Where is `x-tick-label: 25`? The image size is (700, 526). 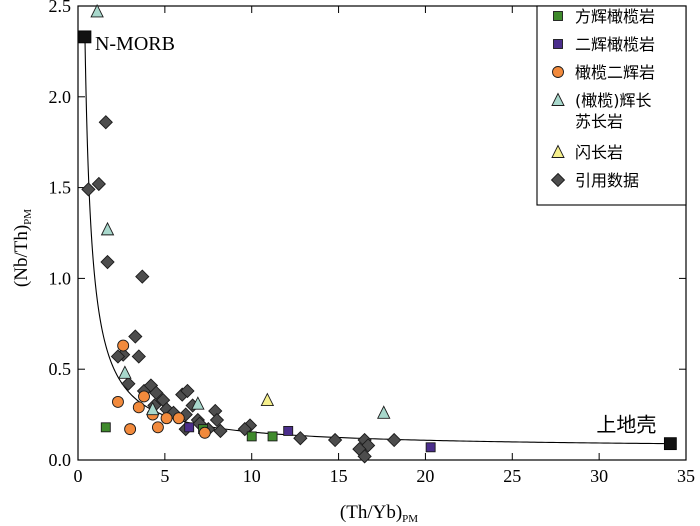
x-tick-label: 25 is located at coordinates (512, 476).